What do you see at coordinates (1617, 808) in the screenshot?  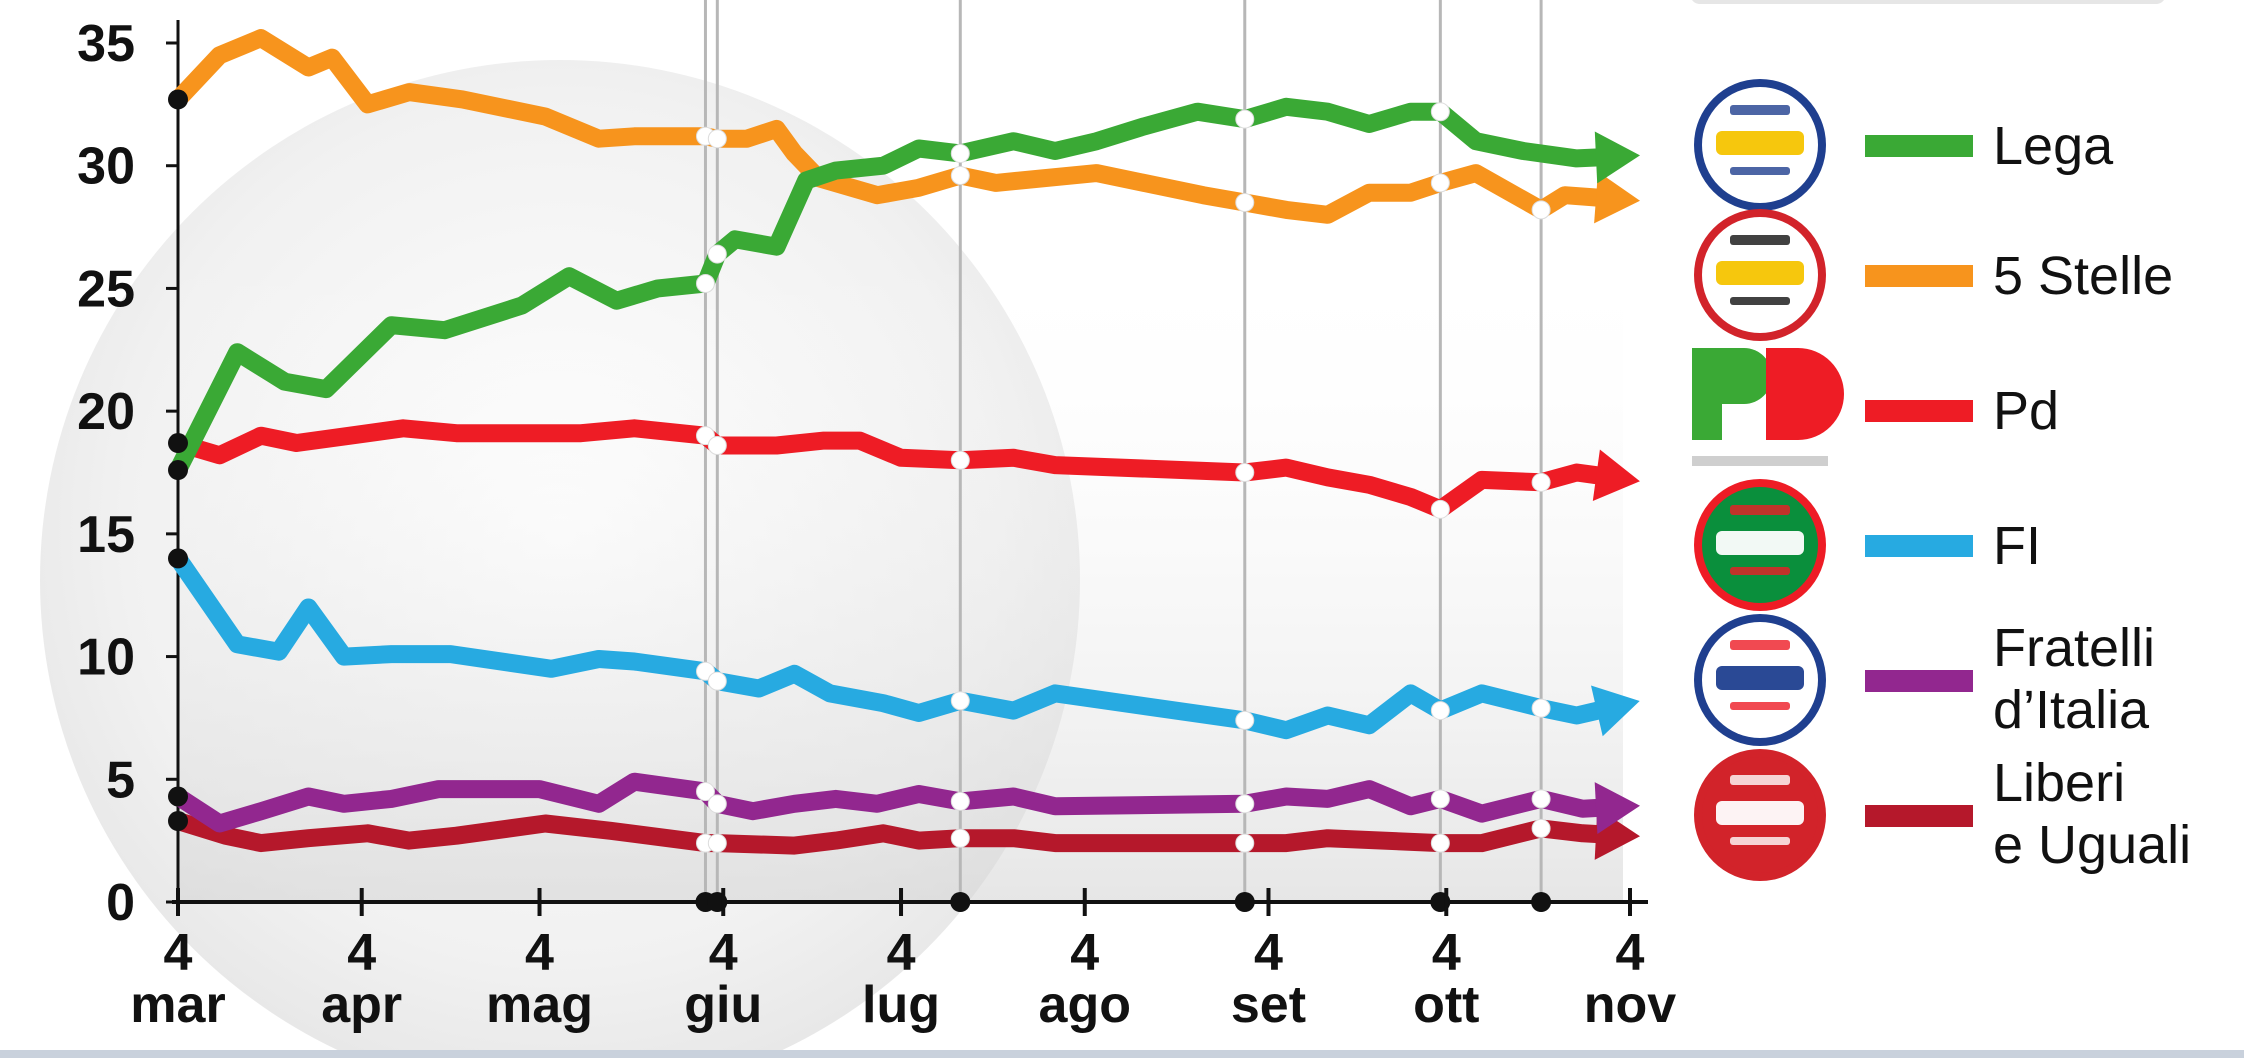 I see `series-arrowhead-fratelli-d-italia` at bounding box center [1617, 808].